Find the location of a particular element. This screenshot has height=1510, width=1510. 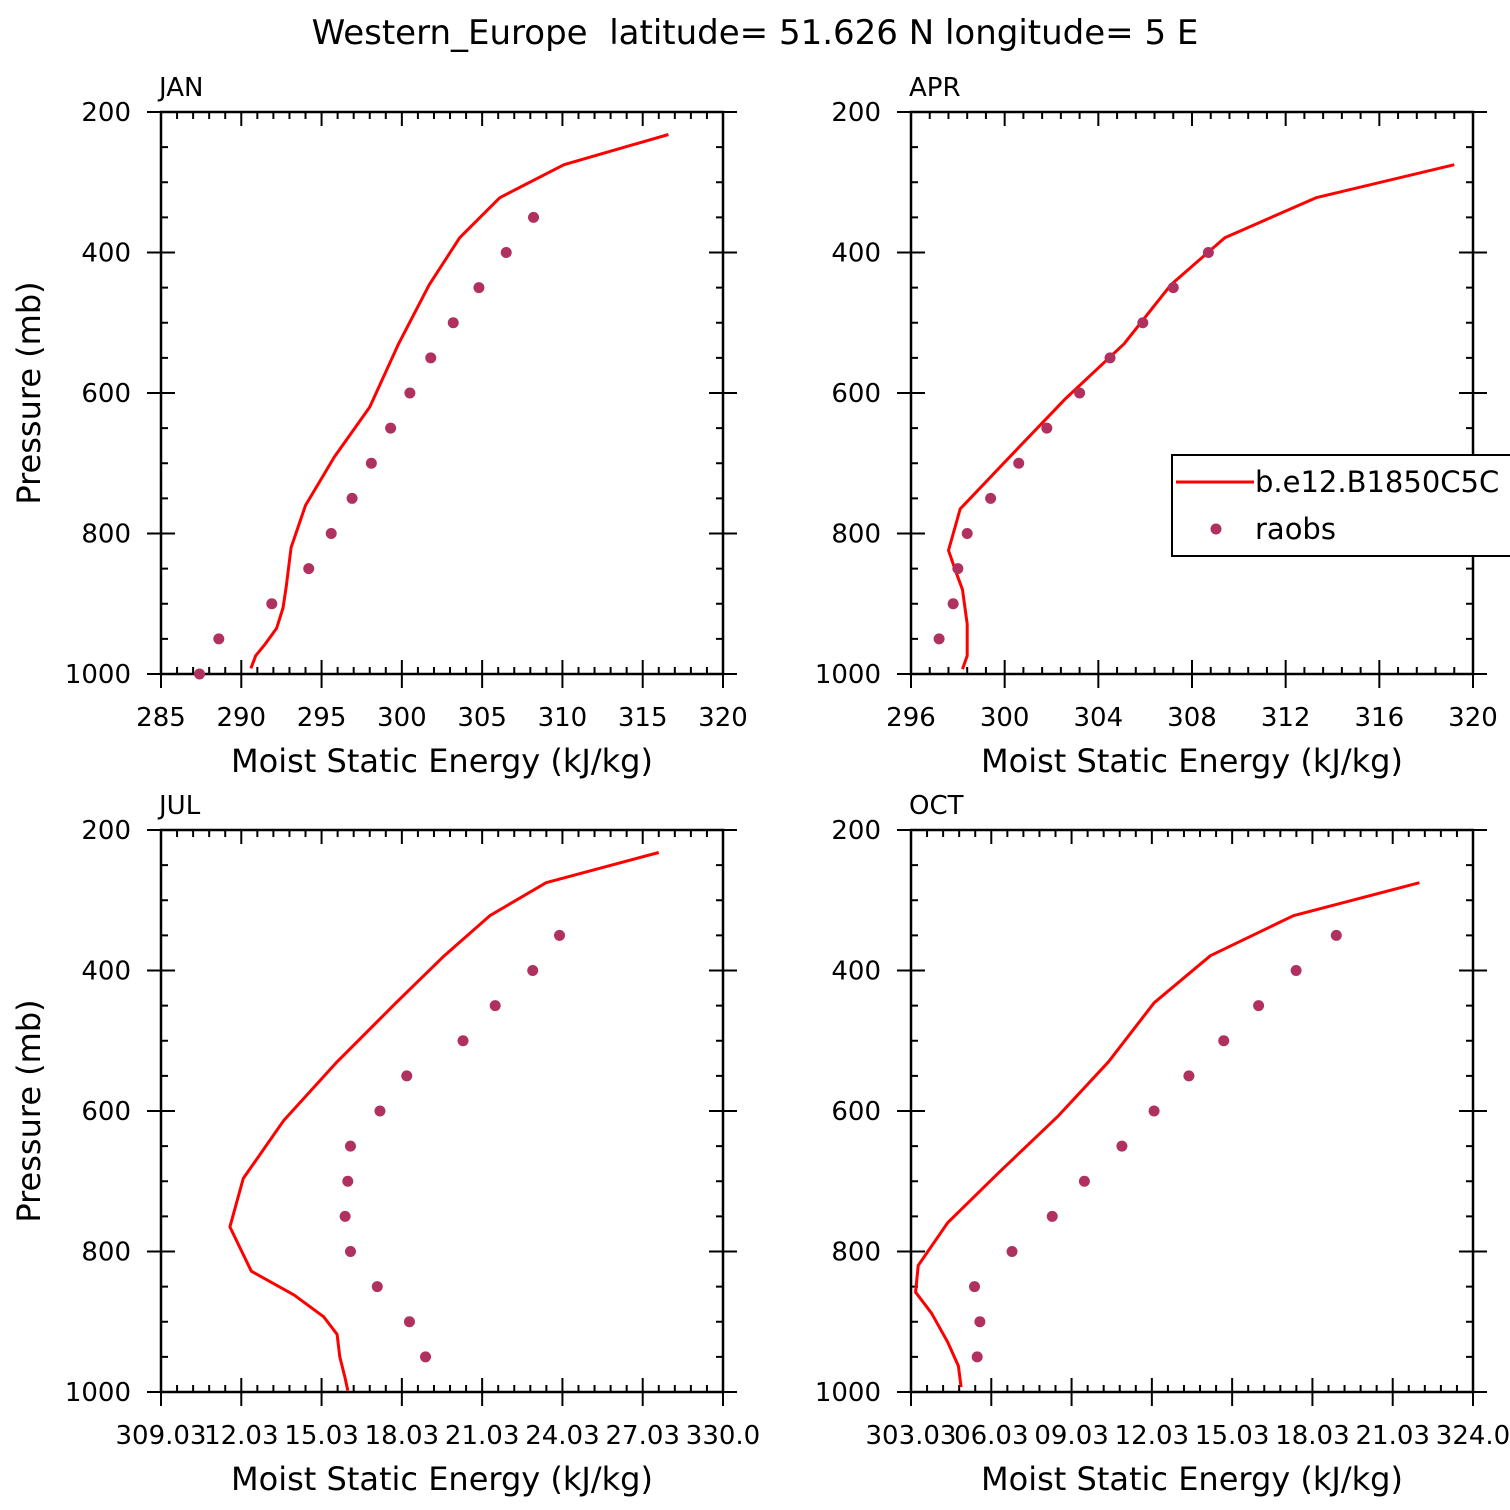

legend: b.e12.B1850C5C raobs is located at coordinates (1340, 505).